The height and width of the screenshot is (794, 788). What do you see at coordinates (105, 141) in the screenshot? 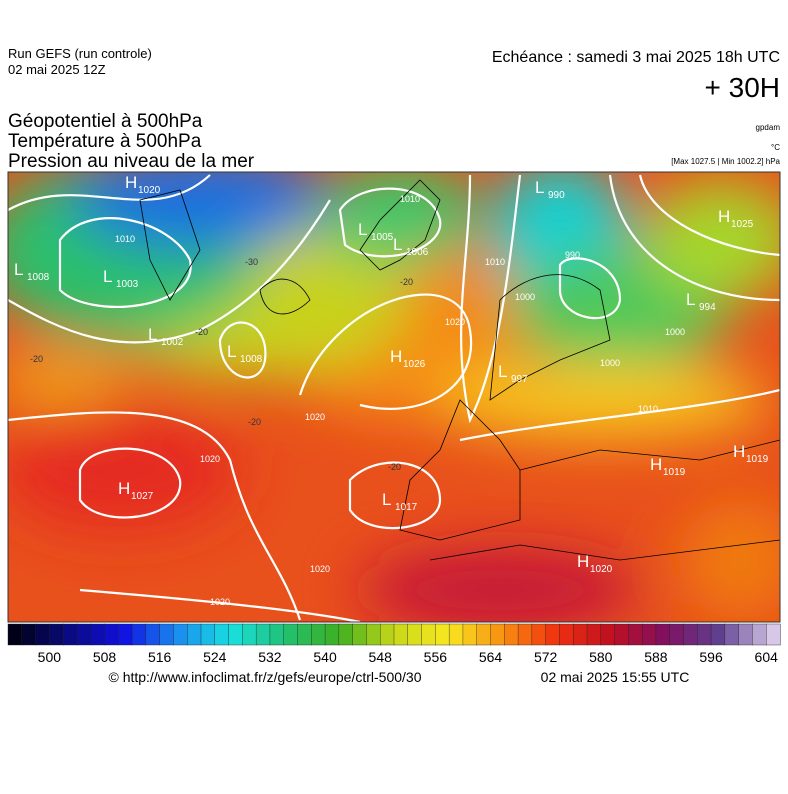
I see `title-2: Température à 500hPa` at bounding box center [105, 141].